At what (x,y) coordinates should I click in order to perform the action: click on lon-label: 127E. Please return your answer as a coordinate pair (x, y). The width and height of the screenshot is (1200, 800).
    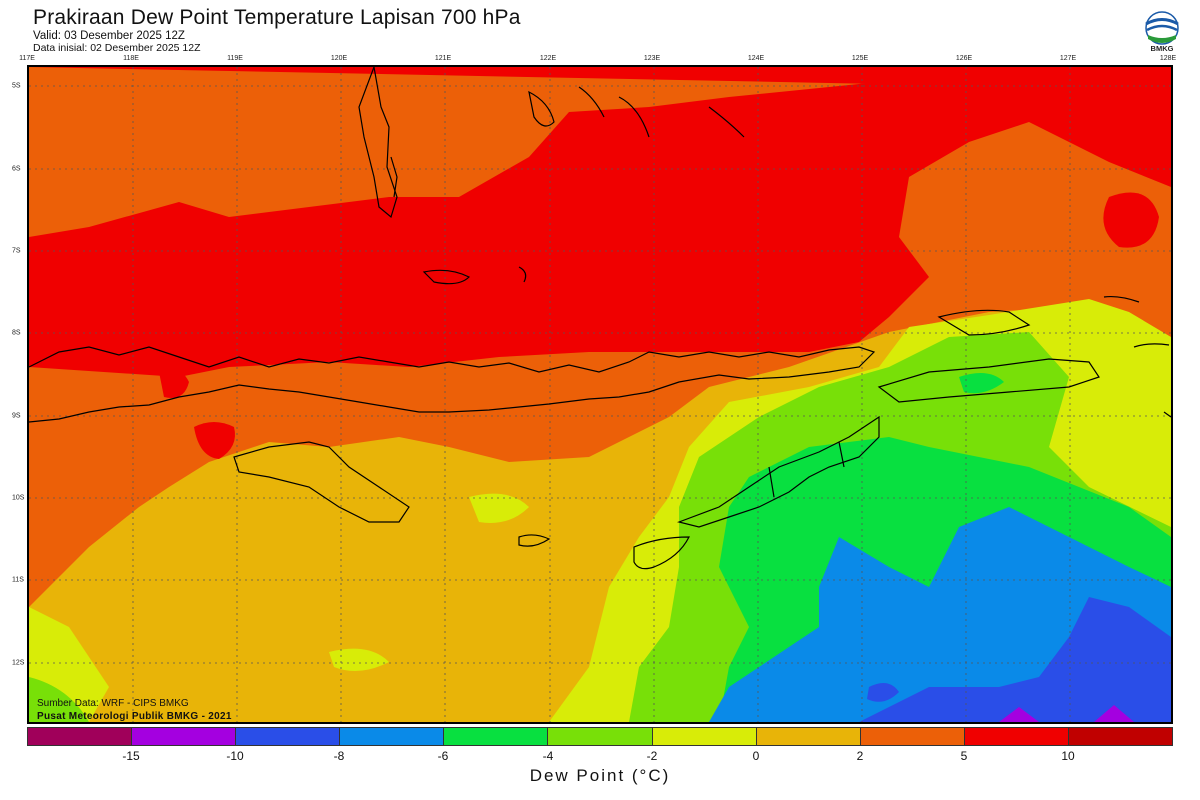
    Looking at the image, I should click on (1068, 58).